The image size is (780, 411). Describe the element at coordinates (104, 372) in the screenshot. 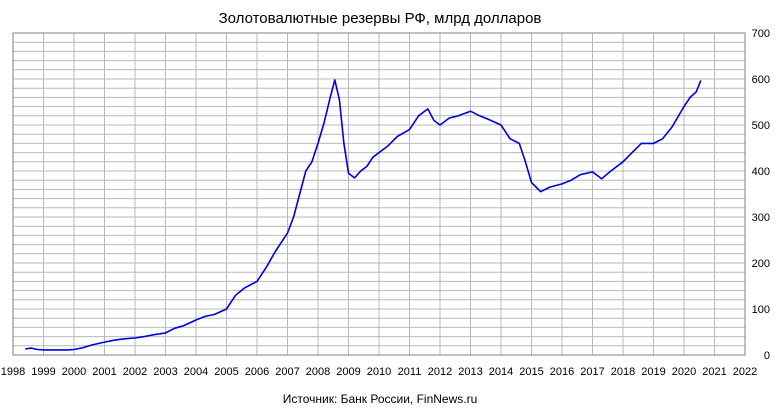

I see `x-tick-label: 2001` at that location.